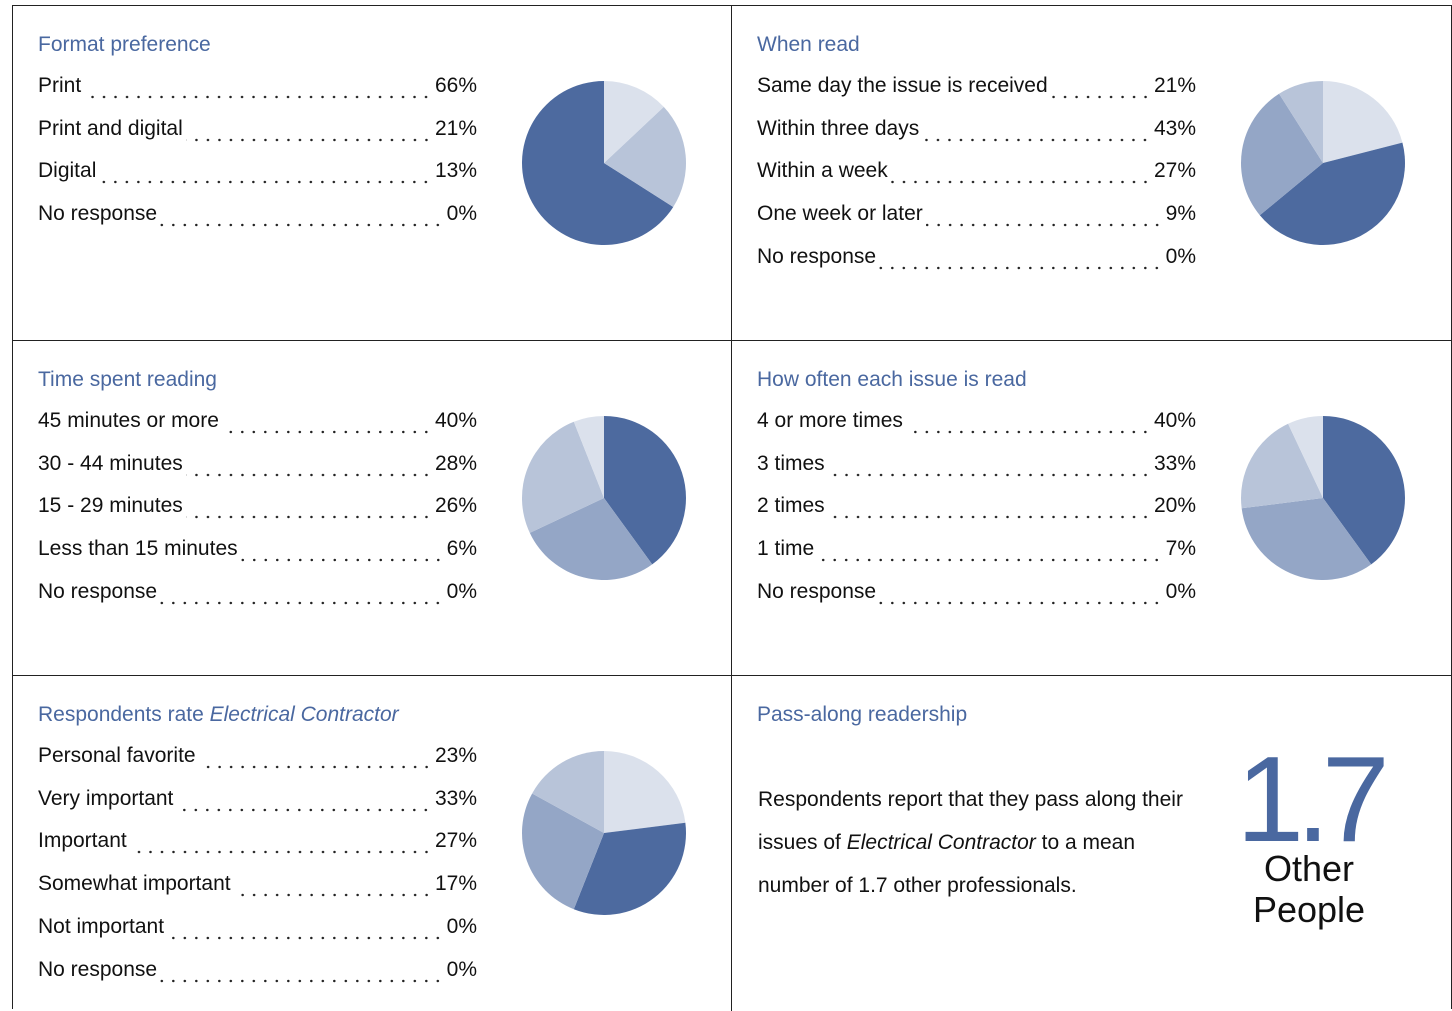 The image size is (1452, 1011). What do you see at coordinates (134, 884) in the screenshot?
I see `row-label: Somewhat important` at bounding box center [134, 884].